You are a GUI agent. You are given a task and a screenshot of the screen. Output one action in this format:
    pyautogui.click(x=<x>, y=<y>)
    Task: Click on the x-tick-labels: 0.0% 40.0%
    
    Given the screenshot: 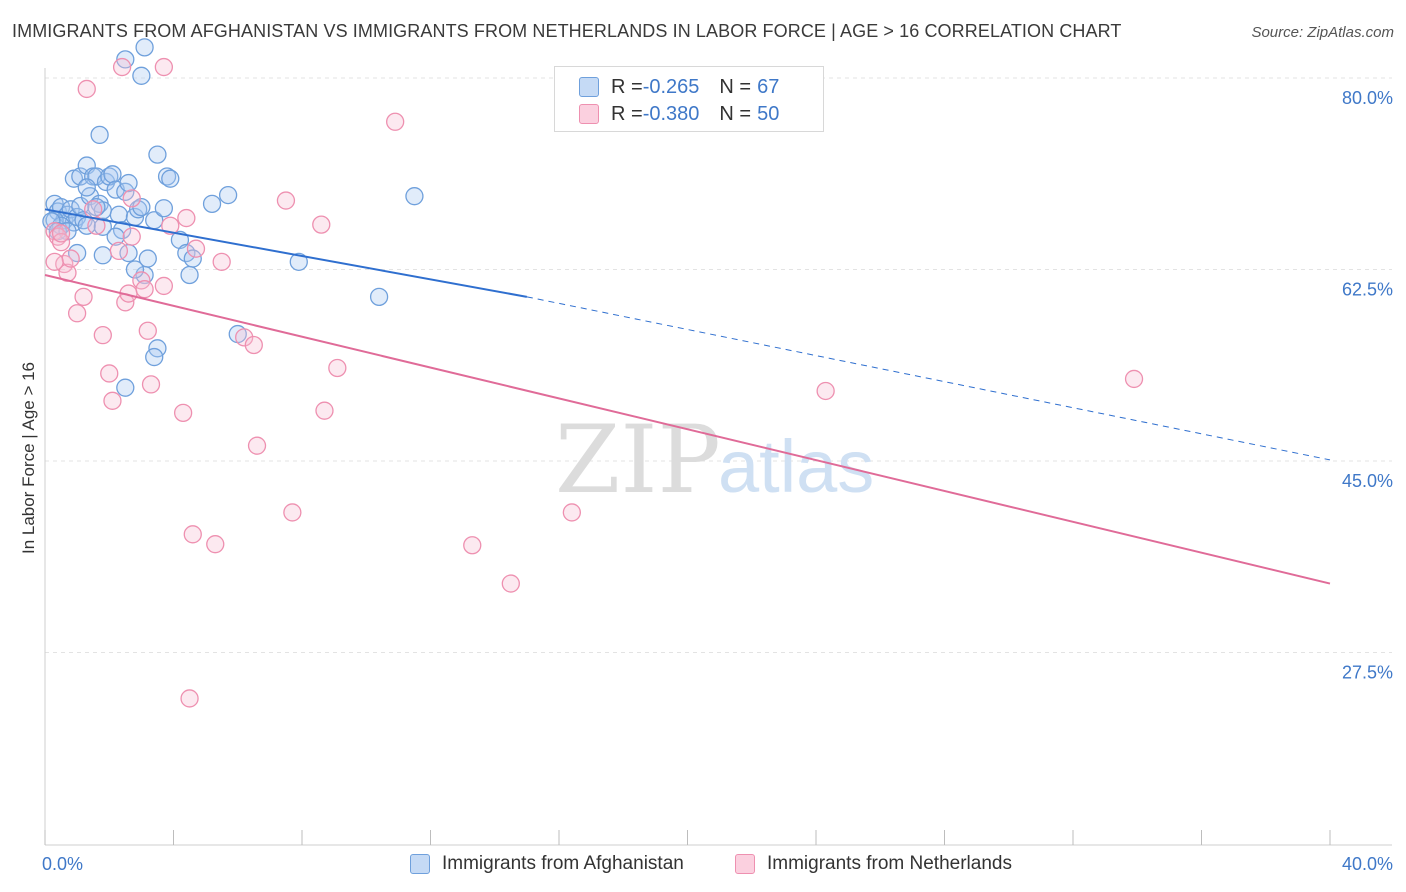 What is the action you would take?
    pyautogui.click(x=717, y=864)
    